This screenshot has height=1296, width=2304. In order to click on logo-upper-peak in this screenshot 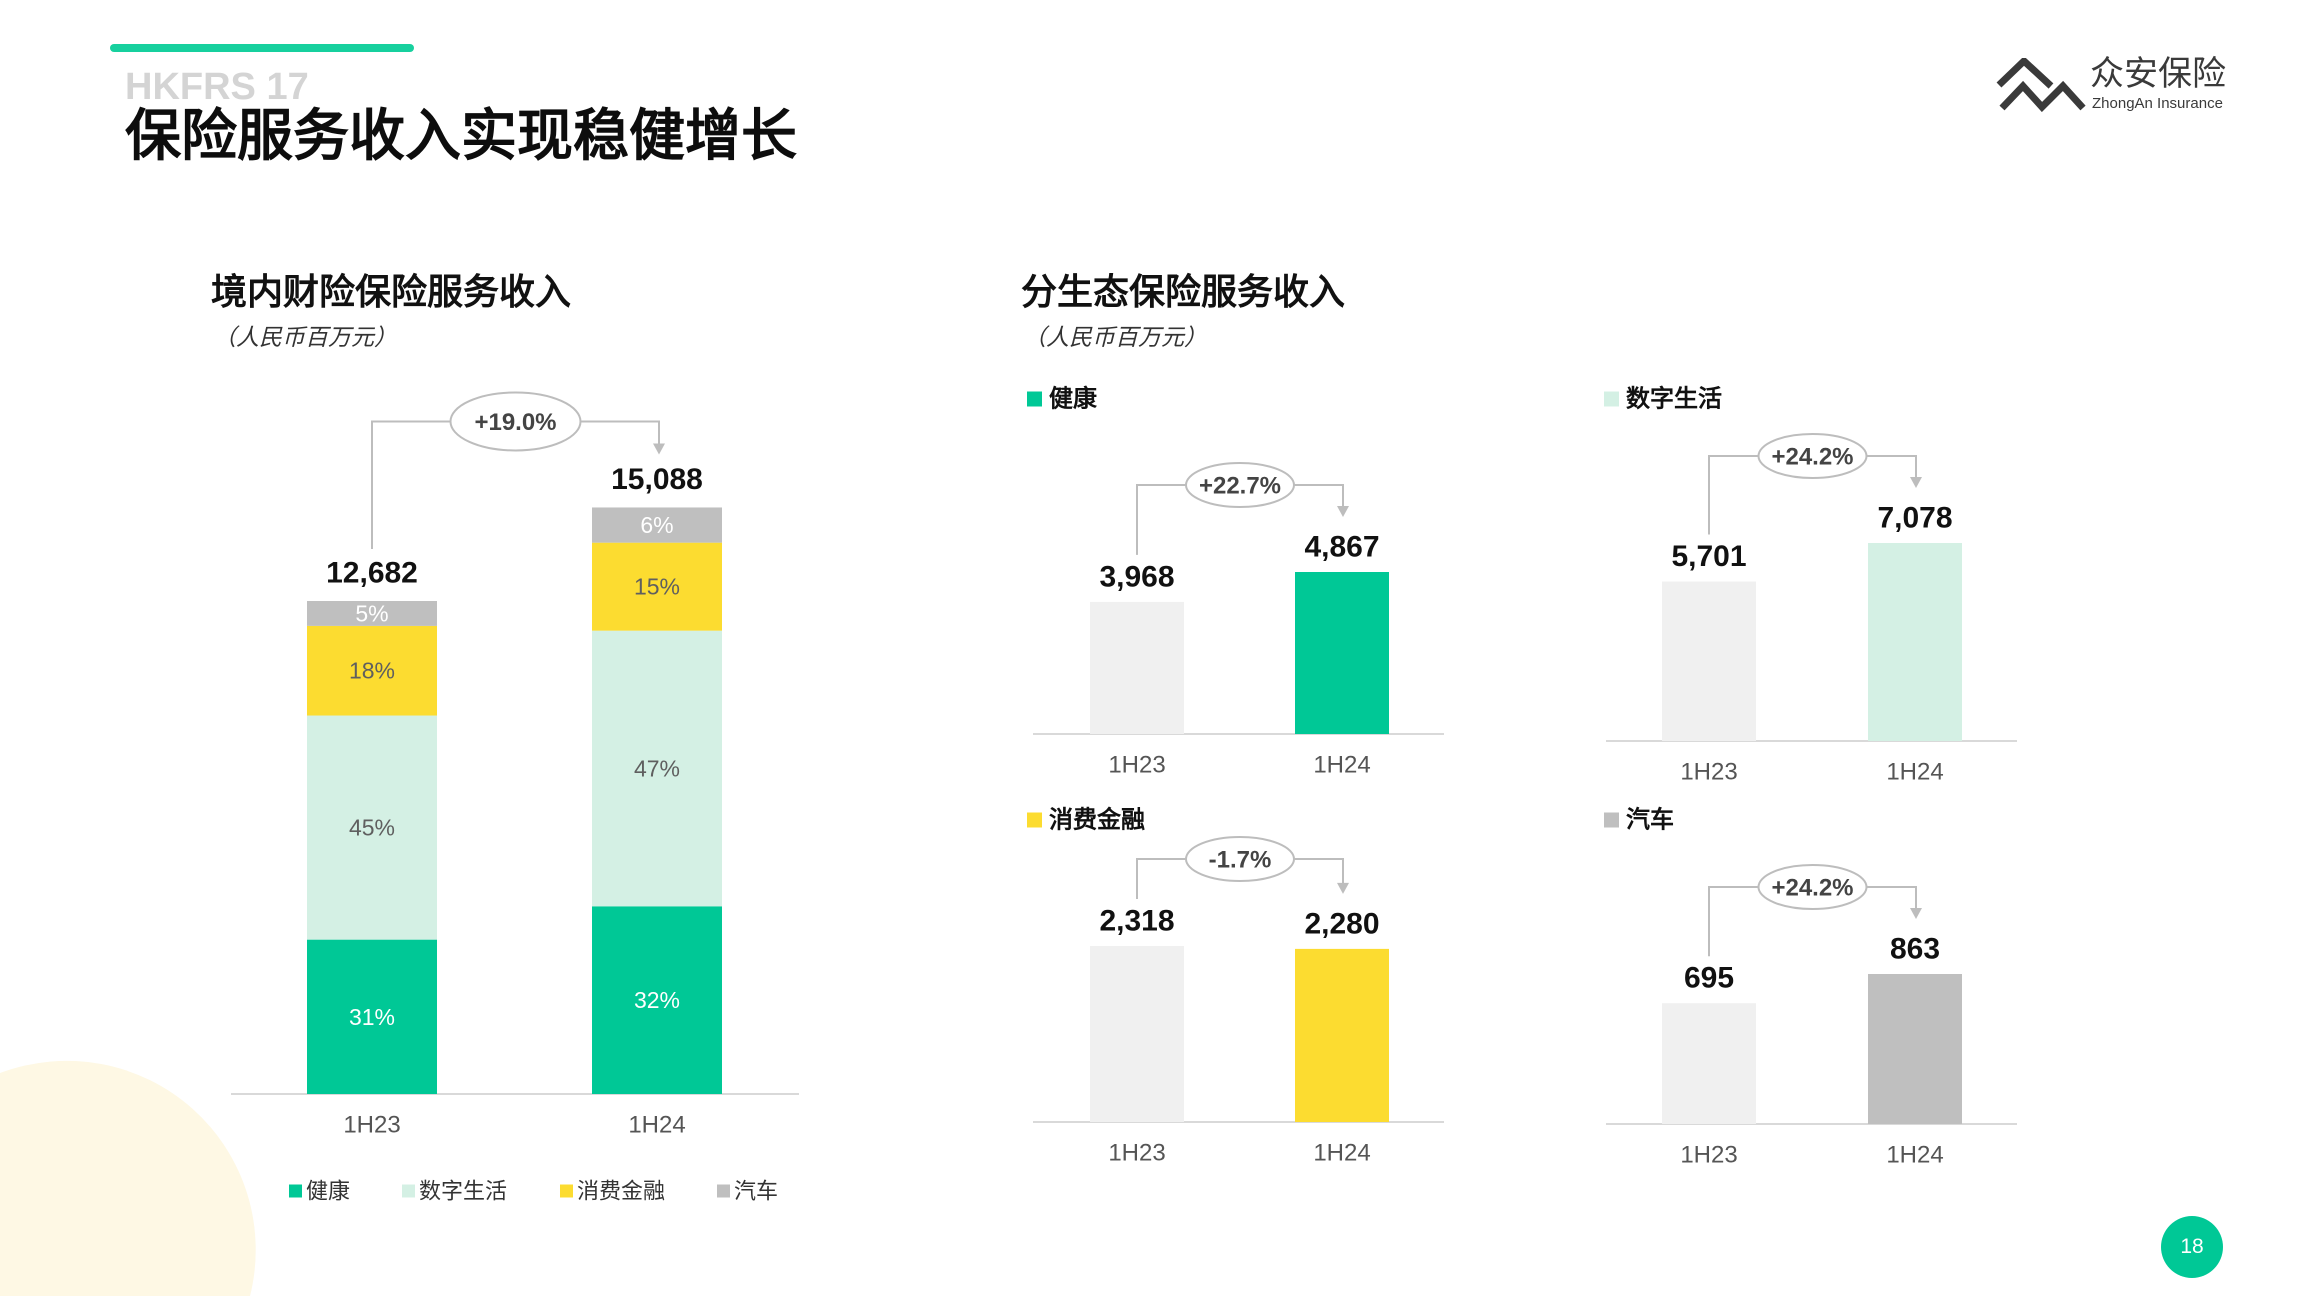, I will do `click(2025, 73)`.